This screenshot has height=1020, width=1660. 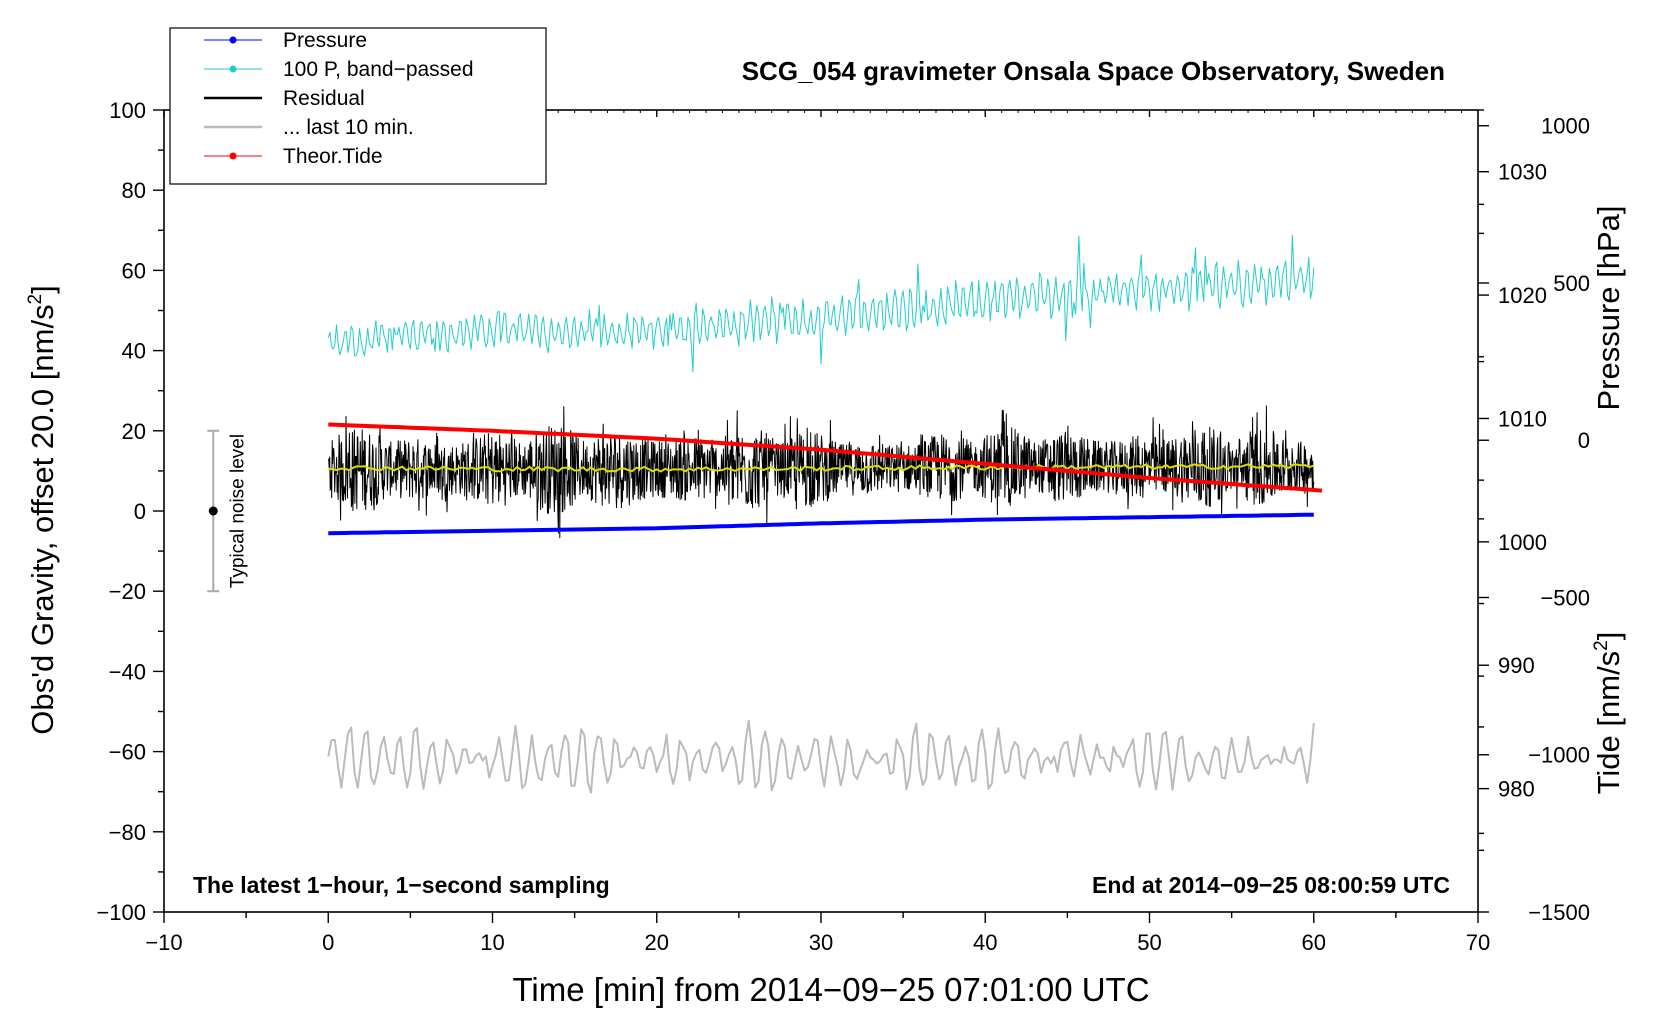 I want to click on legend-label: Theor.Tide, so click(x=333, y=156).